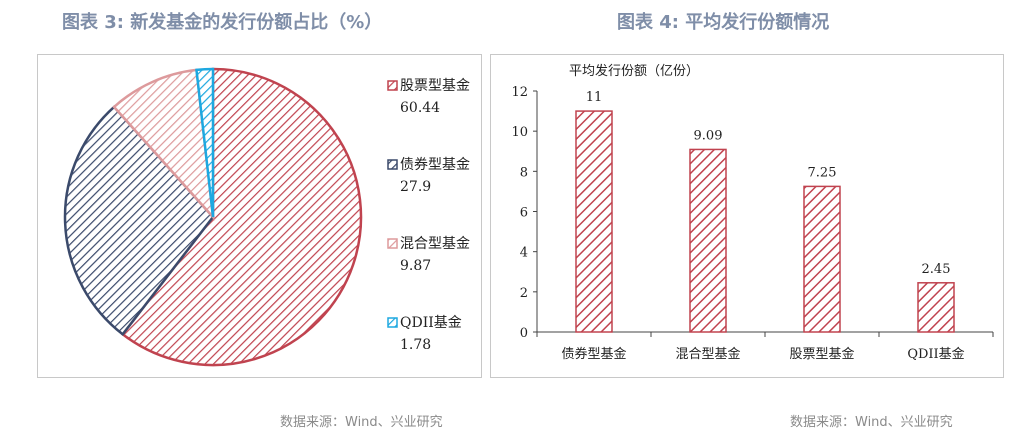 The height and width of the screenshot is (438, 1016). What do you see at coordinates (634, 71) in the screenshot?
I see `y-axis-label: 平均发行份额（亿份）` at bounding box center [634, 71].